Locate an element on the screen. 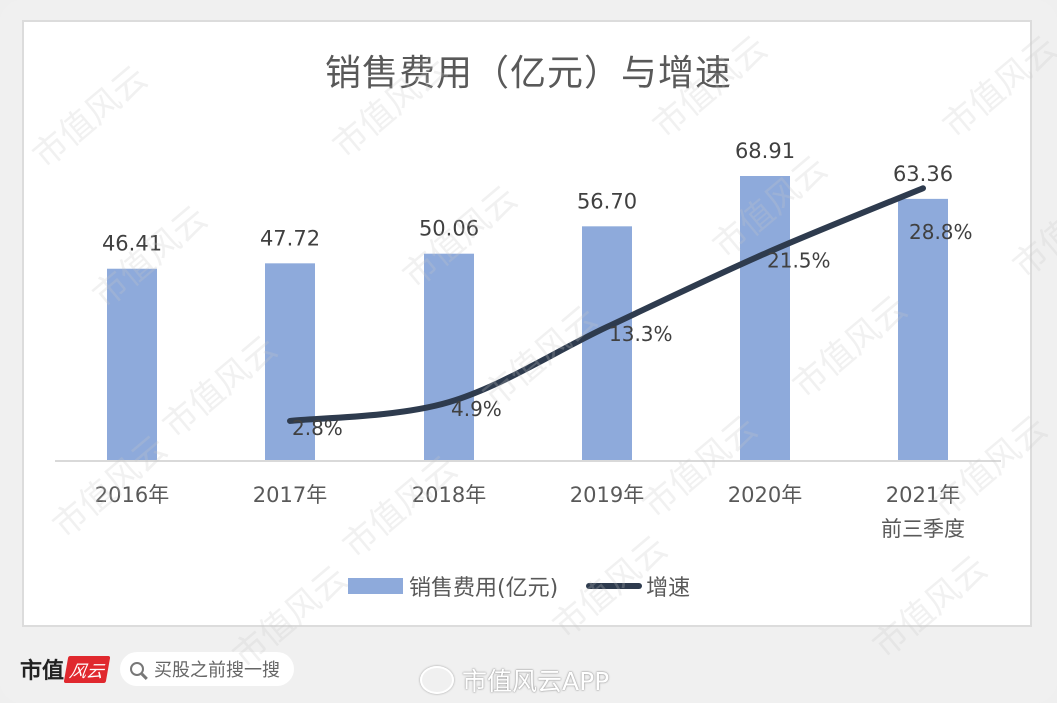 This screenshot has width=1057, height=703. bar-value-label: 50.06 is located at coordinates (449, 229).